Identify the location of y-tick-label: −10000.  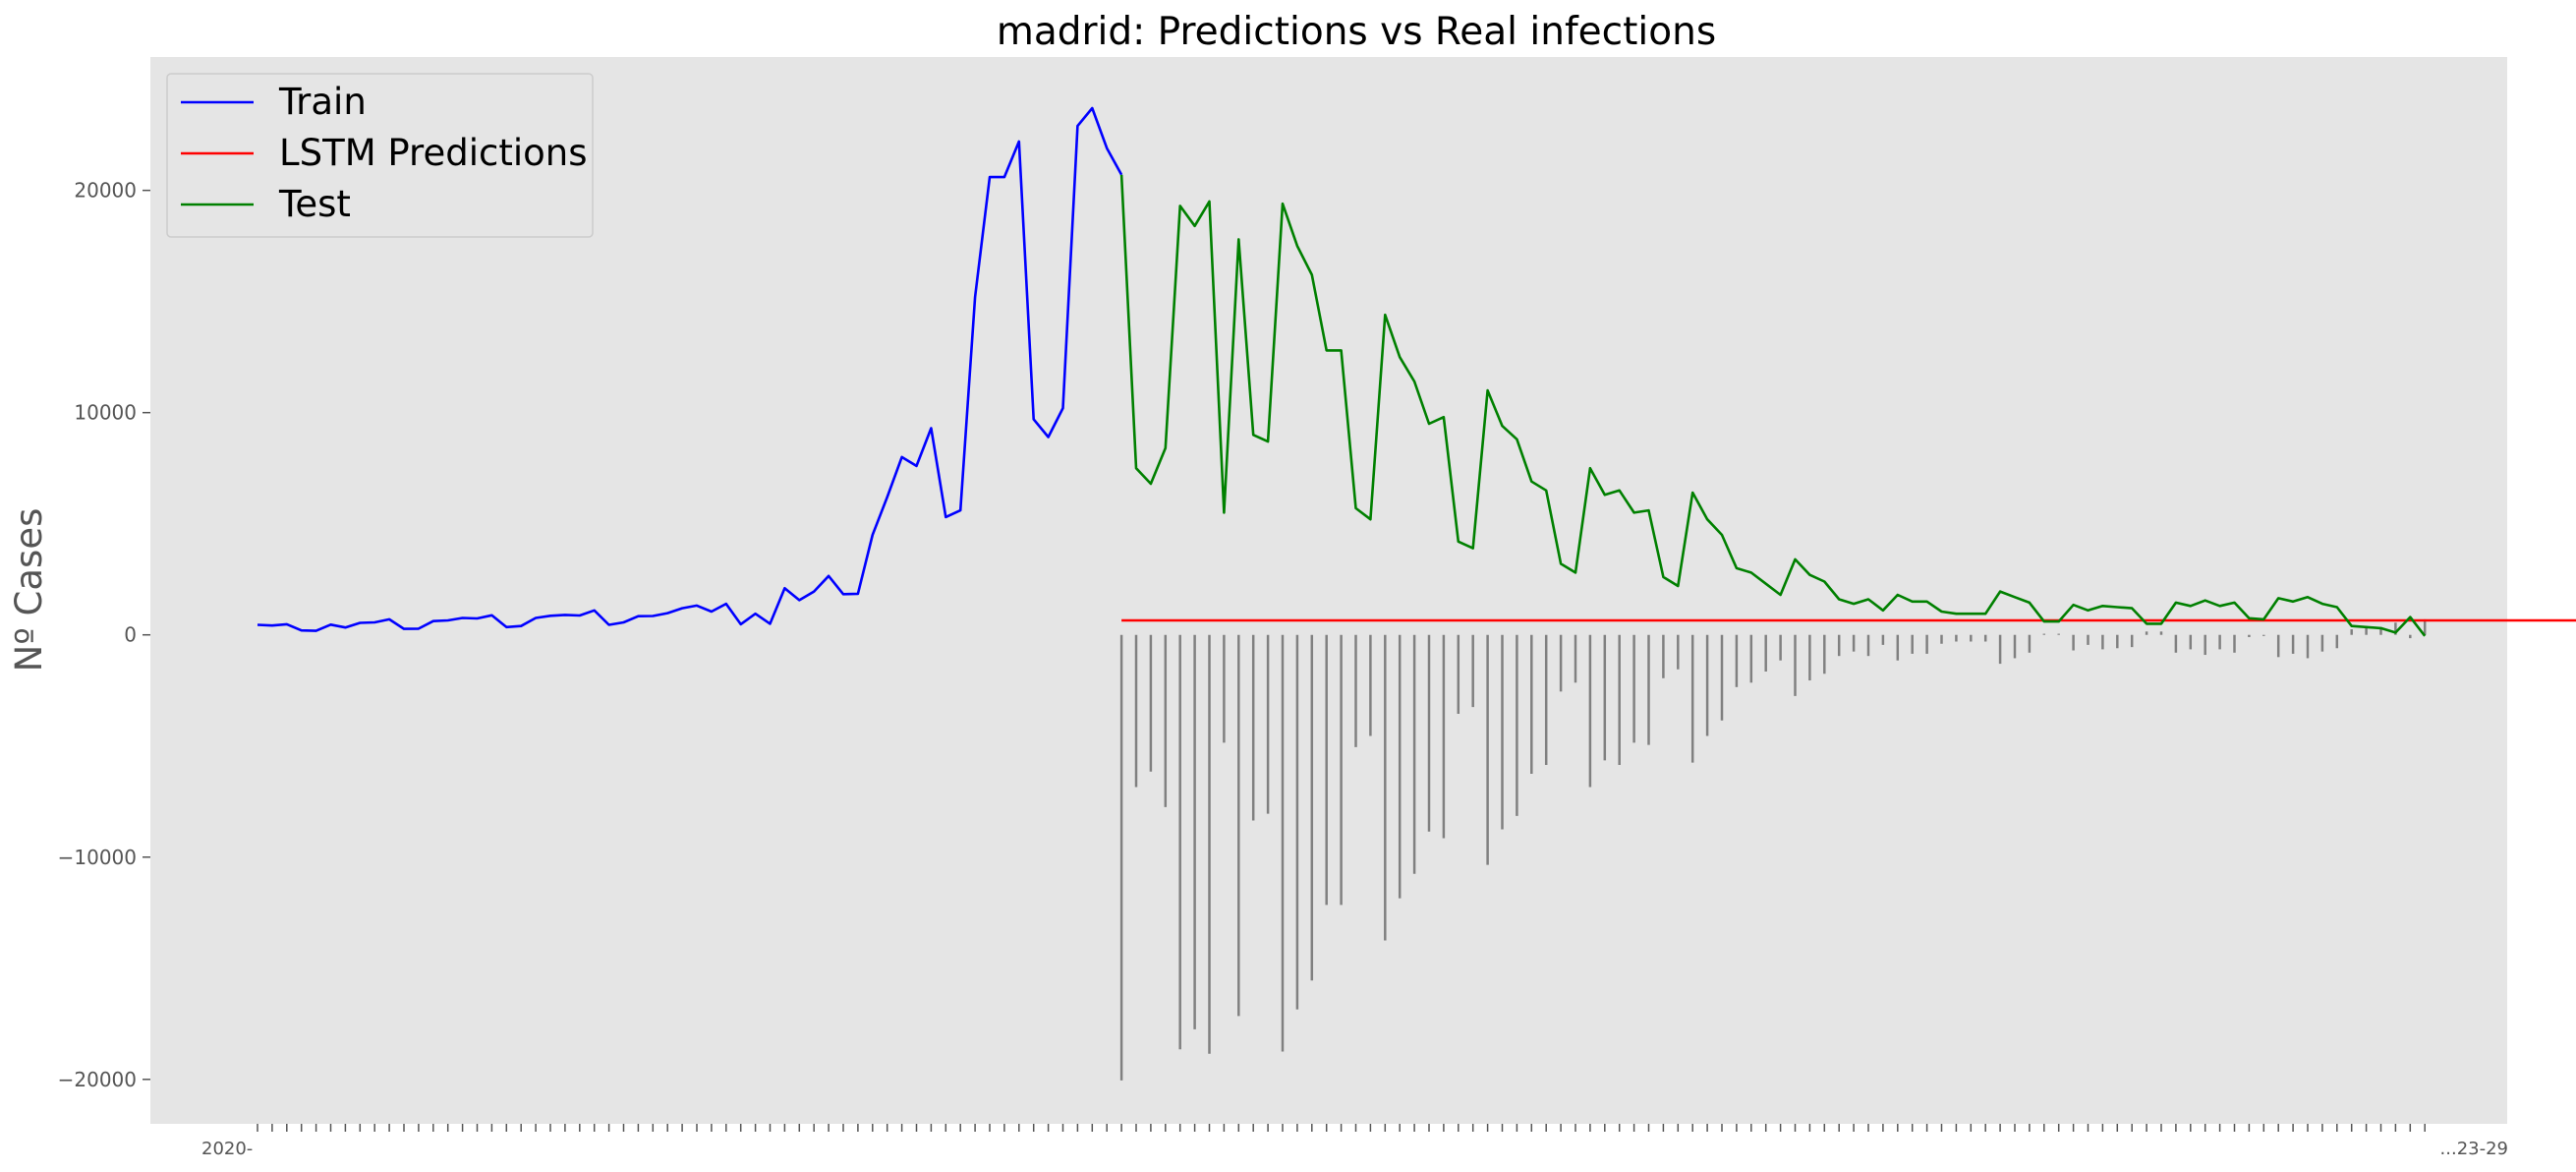
(97, 857).